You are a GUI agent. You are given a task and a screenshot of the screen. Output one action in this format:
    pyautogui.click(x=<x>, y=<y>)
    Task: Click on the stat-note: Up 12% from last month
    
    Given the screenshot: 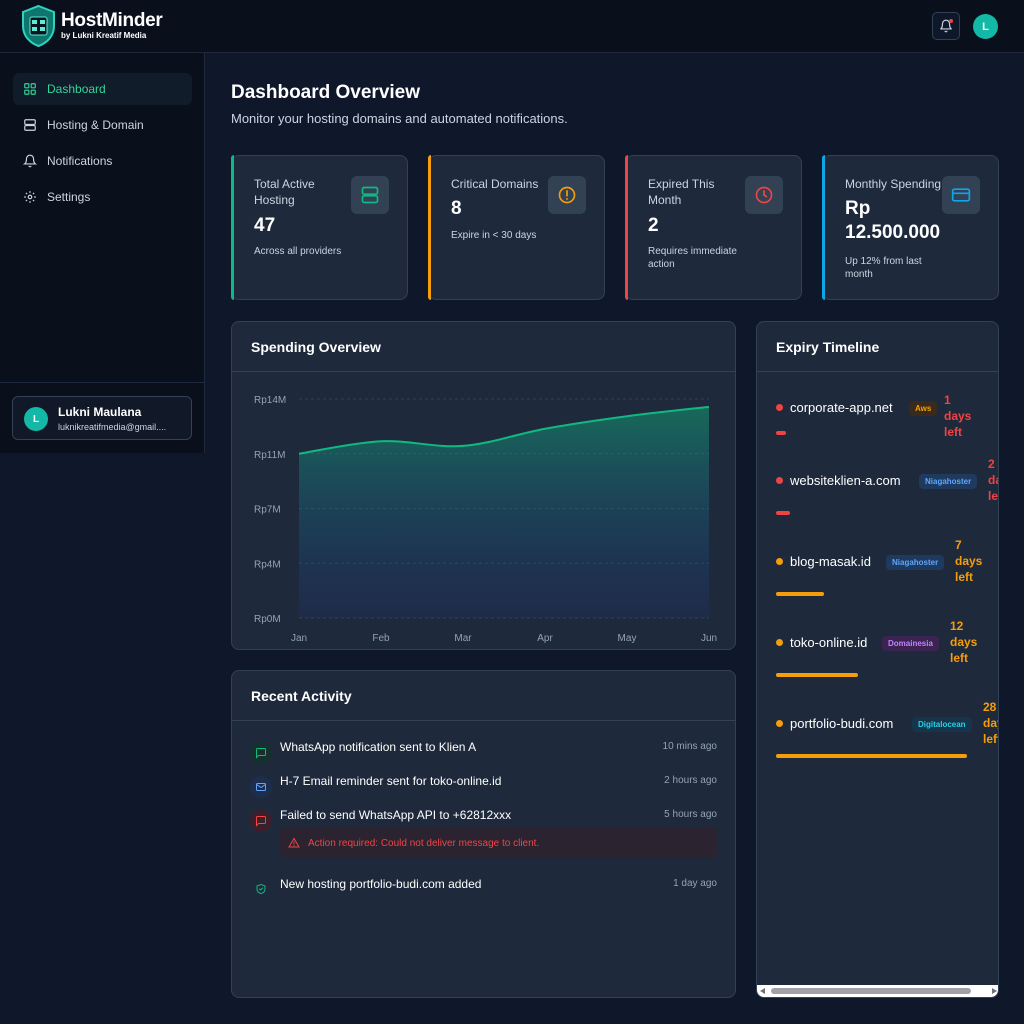 What is the action you would take?
    pyautogui.click(x=883, y=268)
    